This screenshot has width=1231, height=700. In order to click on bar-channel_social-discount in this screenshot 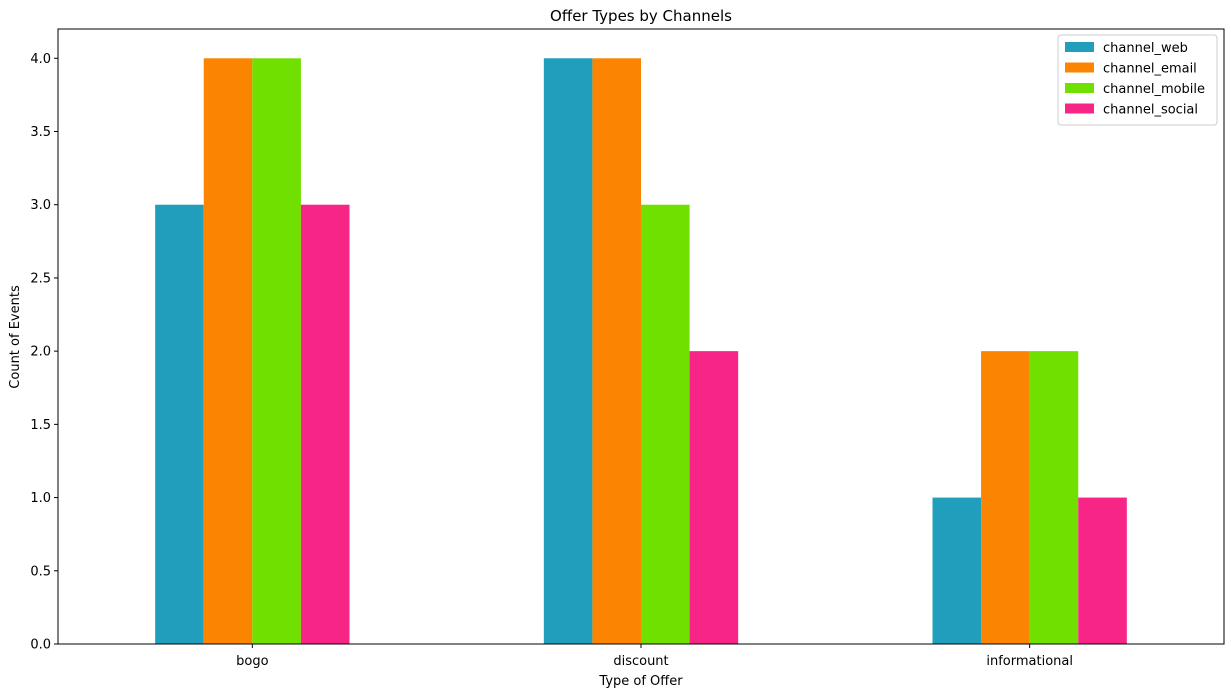, I will do `click(714, 497)`.